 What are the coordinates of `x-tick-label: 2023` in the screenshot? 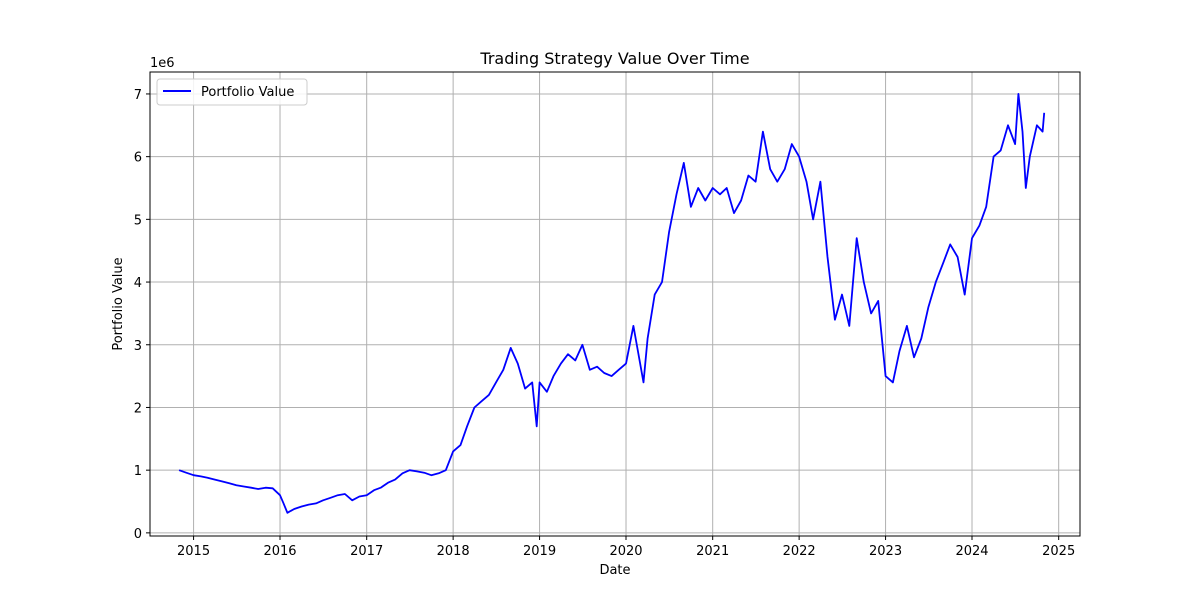 It's located at (885, 551).